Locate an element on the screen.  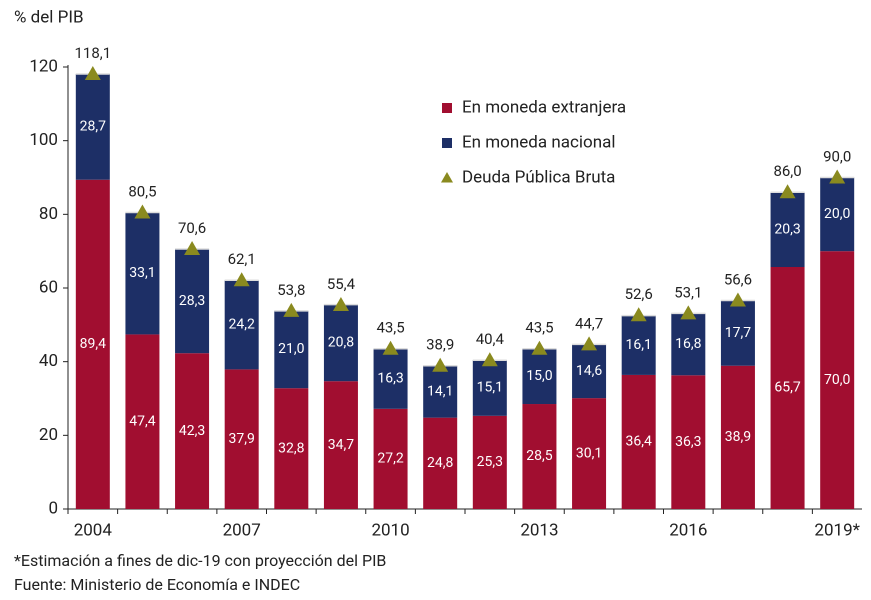
bar-label: 25,3 is located at coordinates (490, 462).